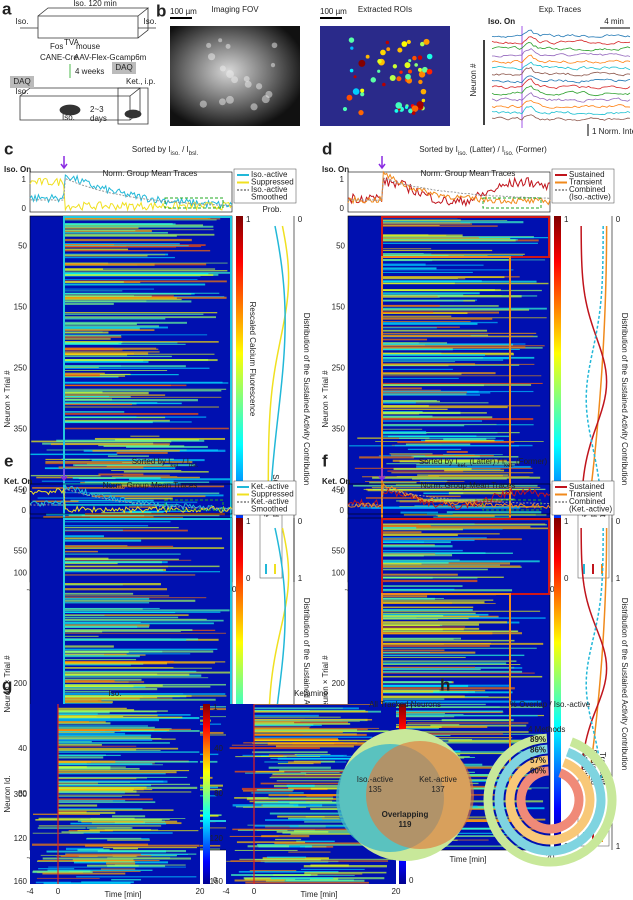 Image resolution: width=633 pixels, height=900 pixels. I want to click on colorbar-tick: 1, so click(215, 707).